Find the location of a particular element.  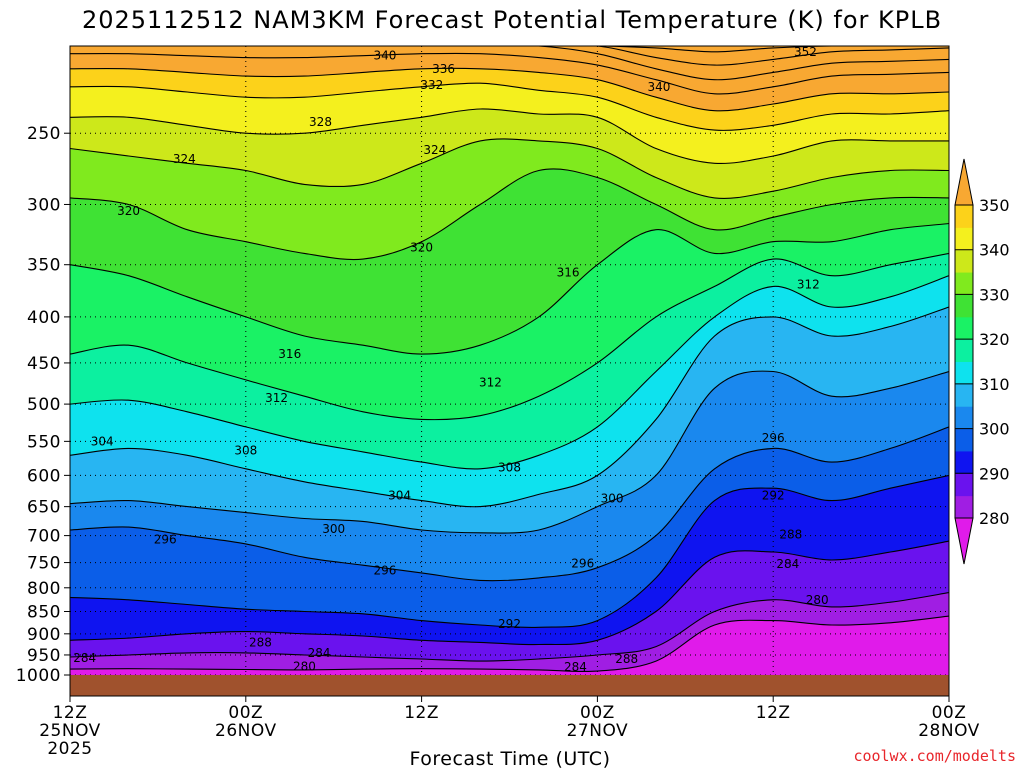

y-tick-label-750: 750 is located at coordinates (44, 564).